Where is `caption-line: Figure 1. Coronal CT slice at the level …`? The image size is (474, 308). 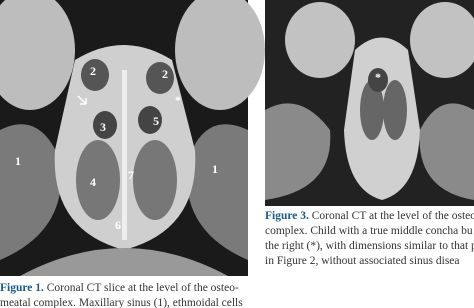 caption-line: Figure 1. Coronal CT slice at the level … is located at coordinates (119, 288).